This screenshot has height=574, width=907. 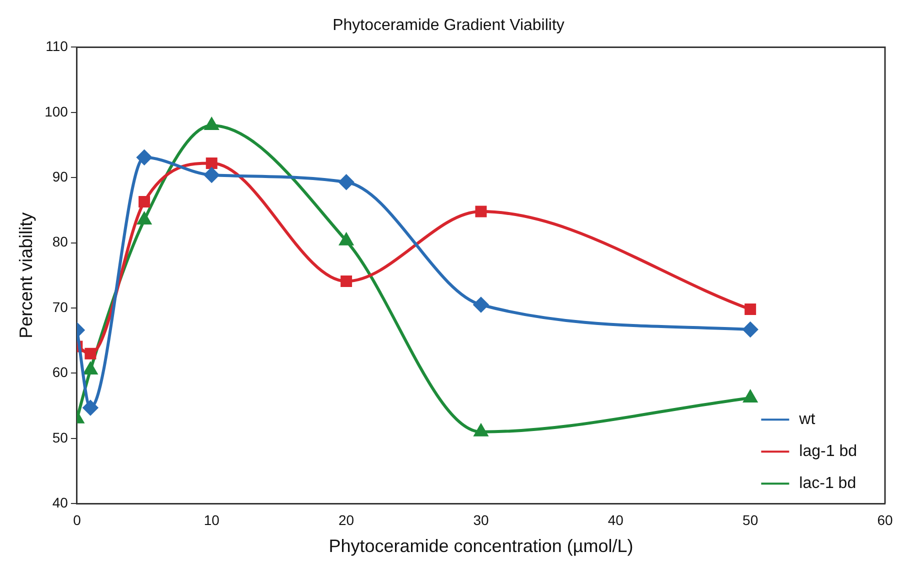 I want to click on x-tick-label: 10, so click(x=212, y=520).